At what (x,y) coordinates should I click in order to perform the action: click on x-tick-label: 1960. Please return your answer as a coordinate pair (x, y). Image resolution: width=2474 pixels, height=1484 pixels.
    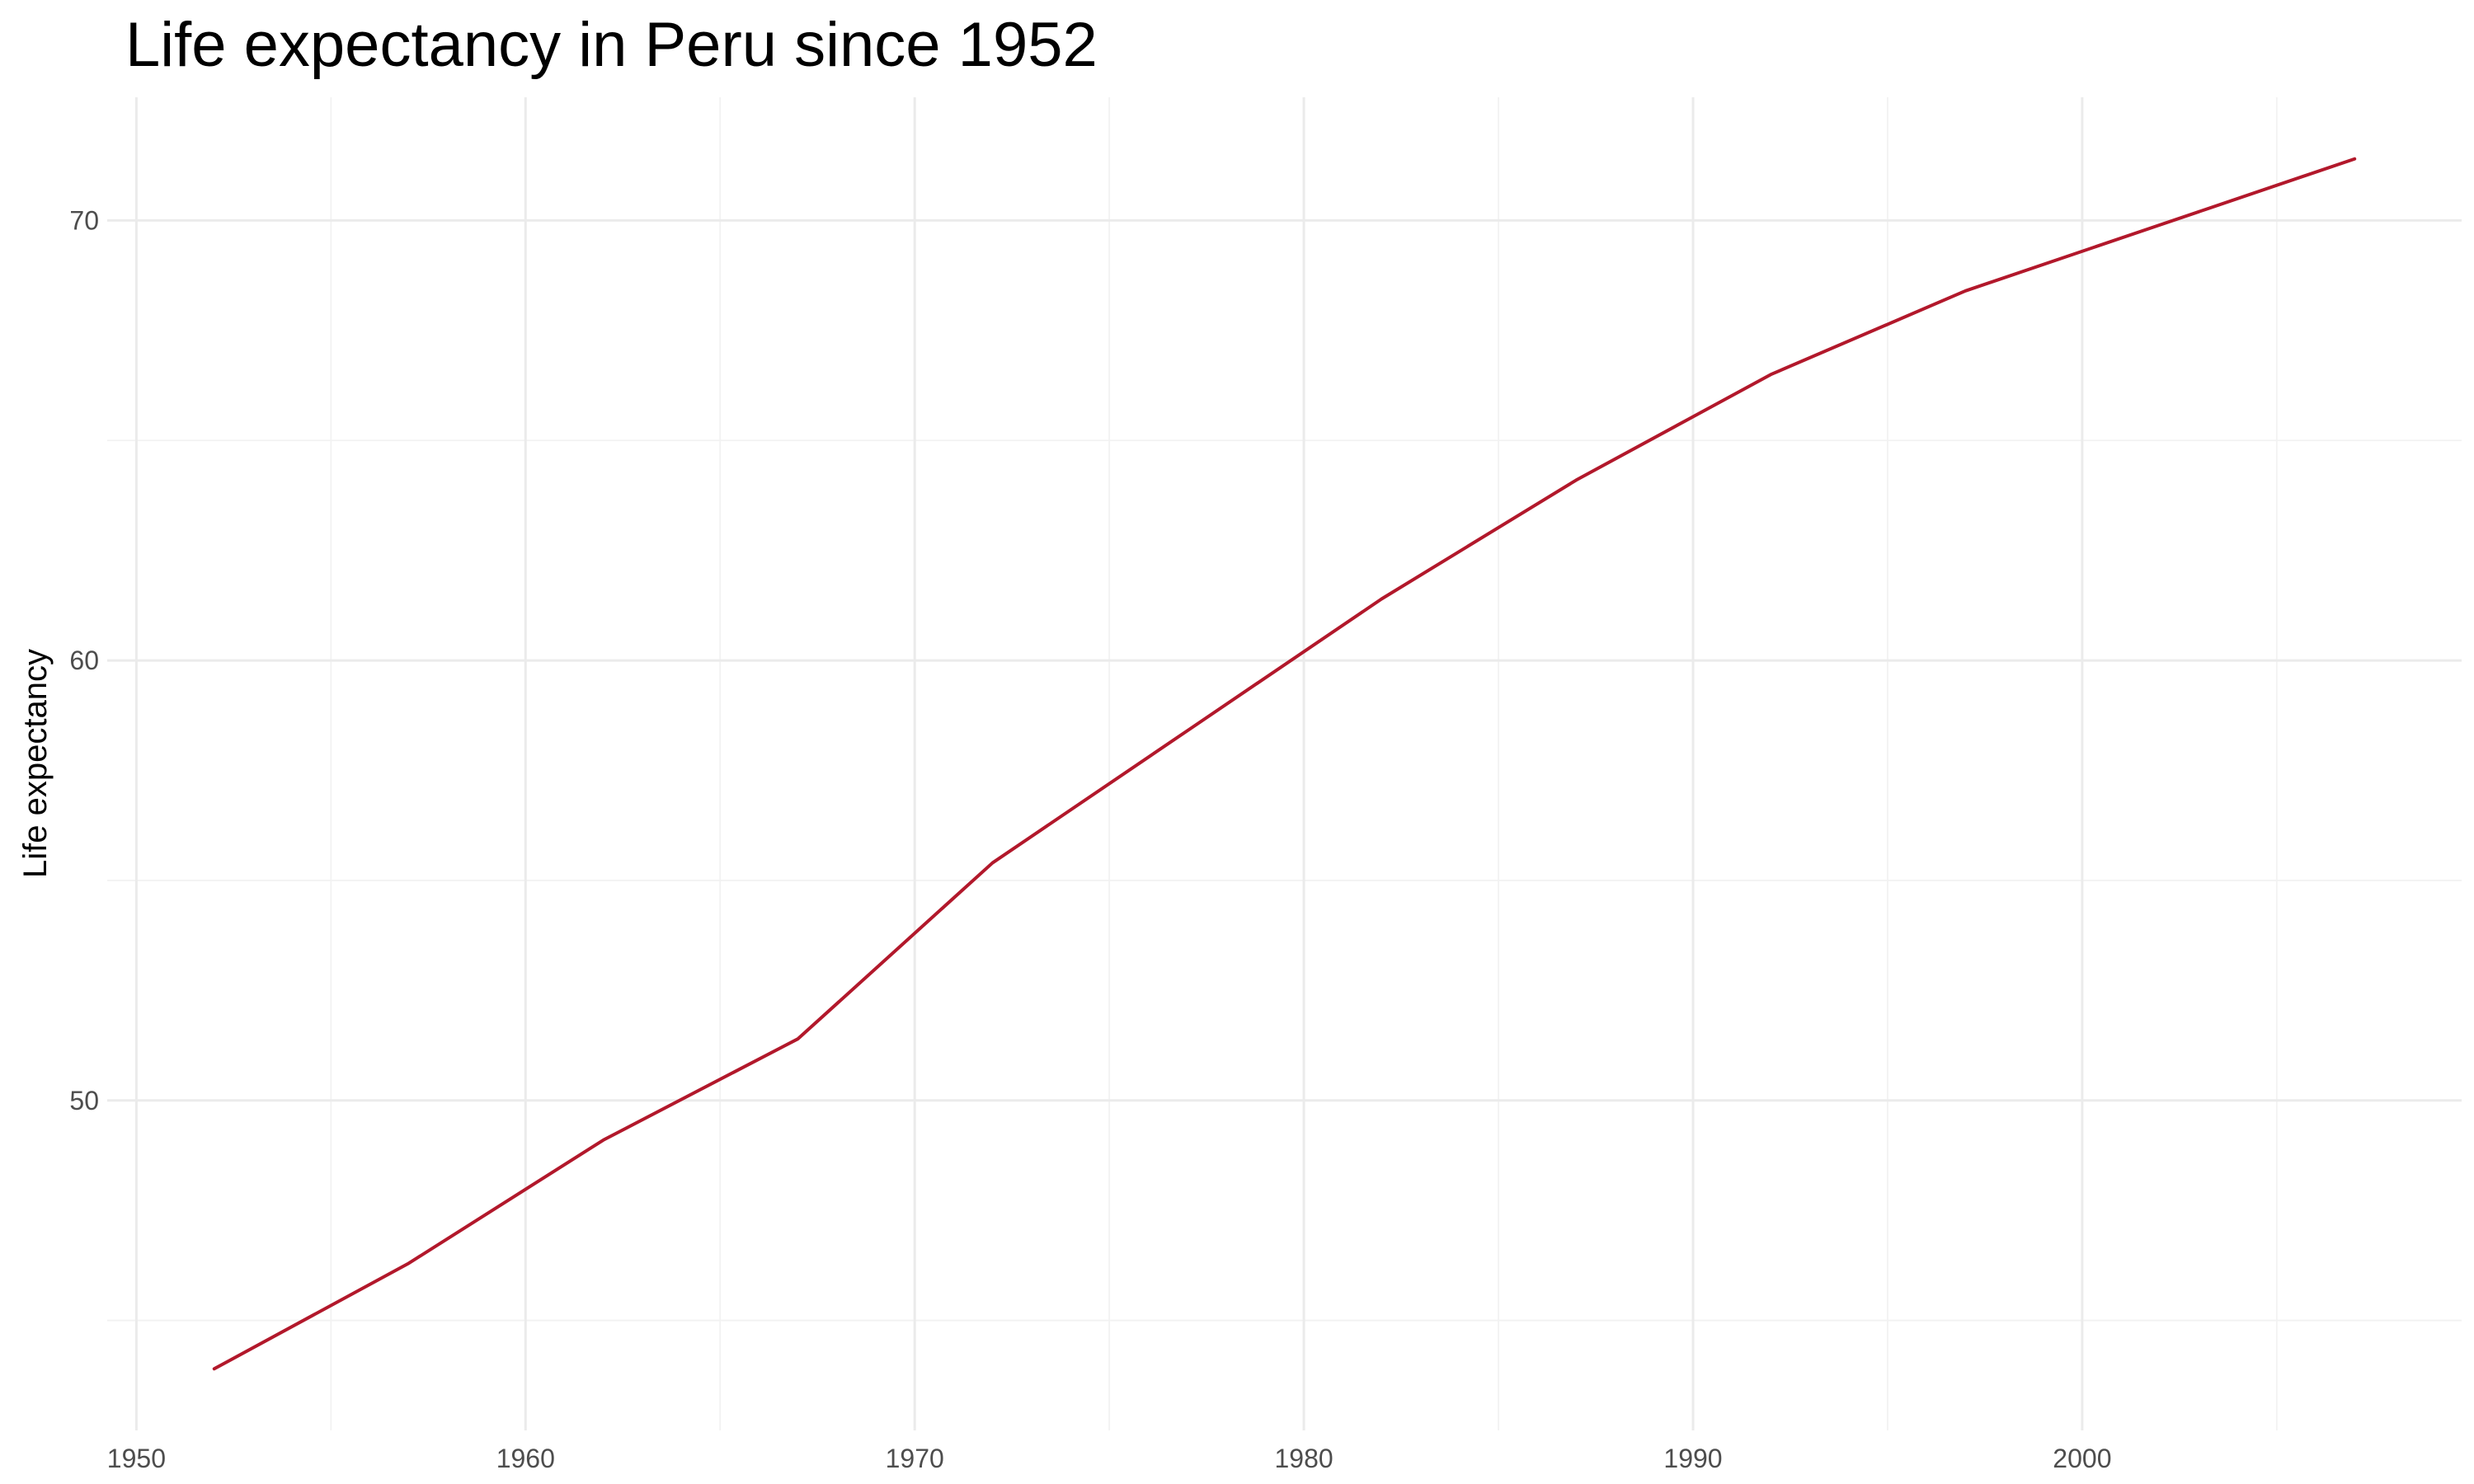
    Looking at the image, I should click on (525, 1458).